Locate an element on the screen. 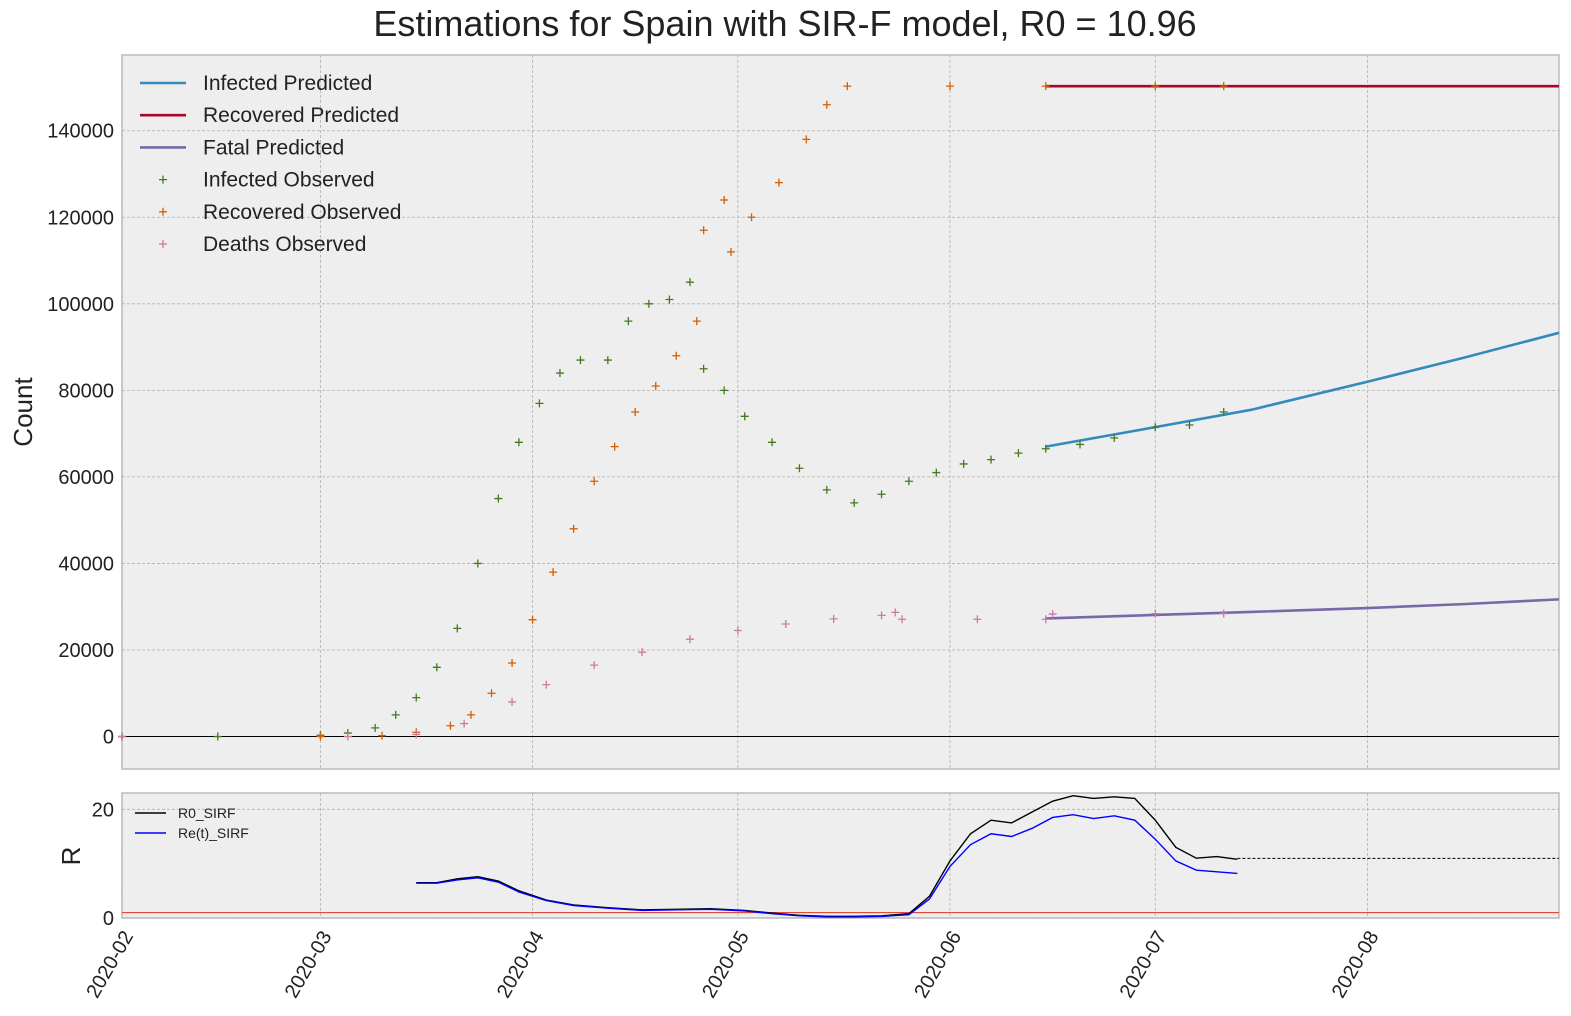 The image size is (1571, 1016). legend-label-fatal-predicted: Fatal Predicted is located at coordinates (273, 147).